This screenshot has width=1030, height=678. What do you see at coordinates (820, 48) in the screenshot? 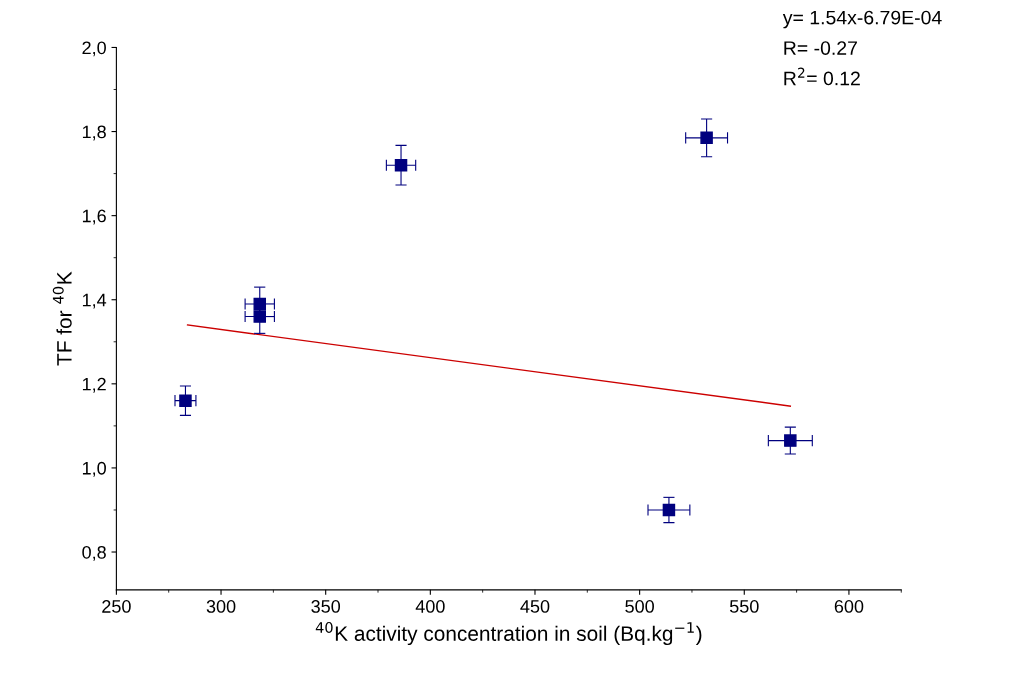
I see `annotation: R= -0.27` at bounding box center [820, 48].